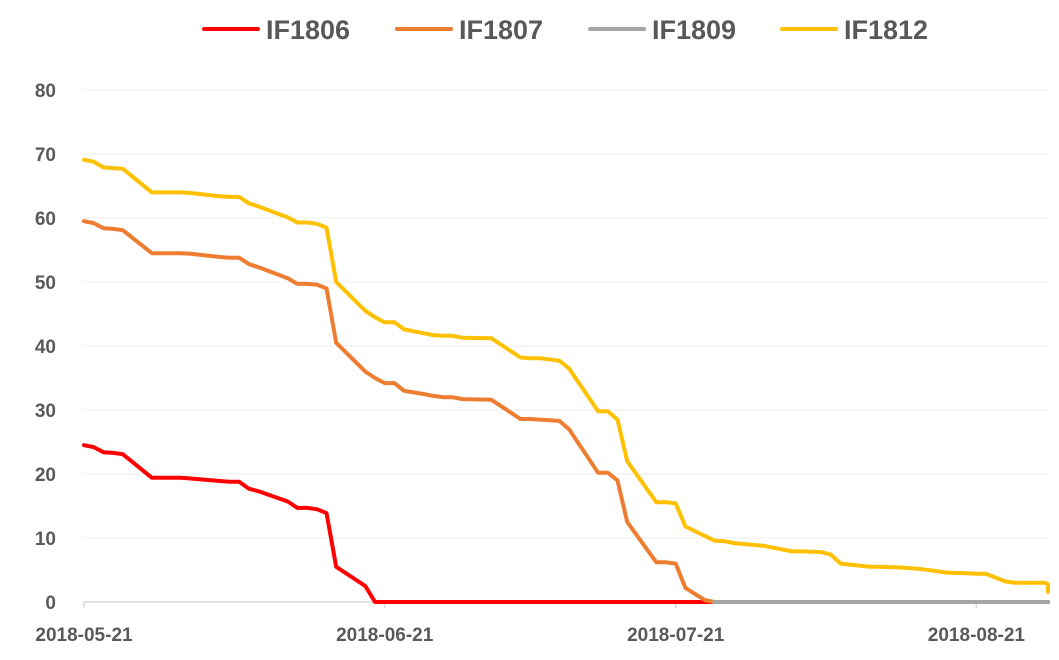  What do you see at coordinates (45, 219) in the screenshot?
I see `y-tick-label-60: 60` at bounding box center [45, 219].